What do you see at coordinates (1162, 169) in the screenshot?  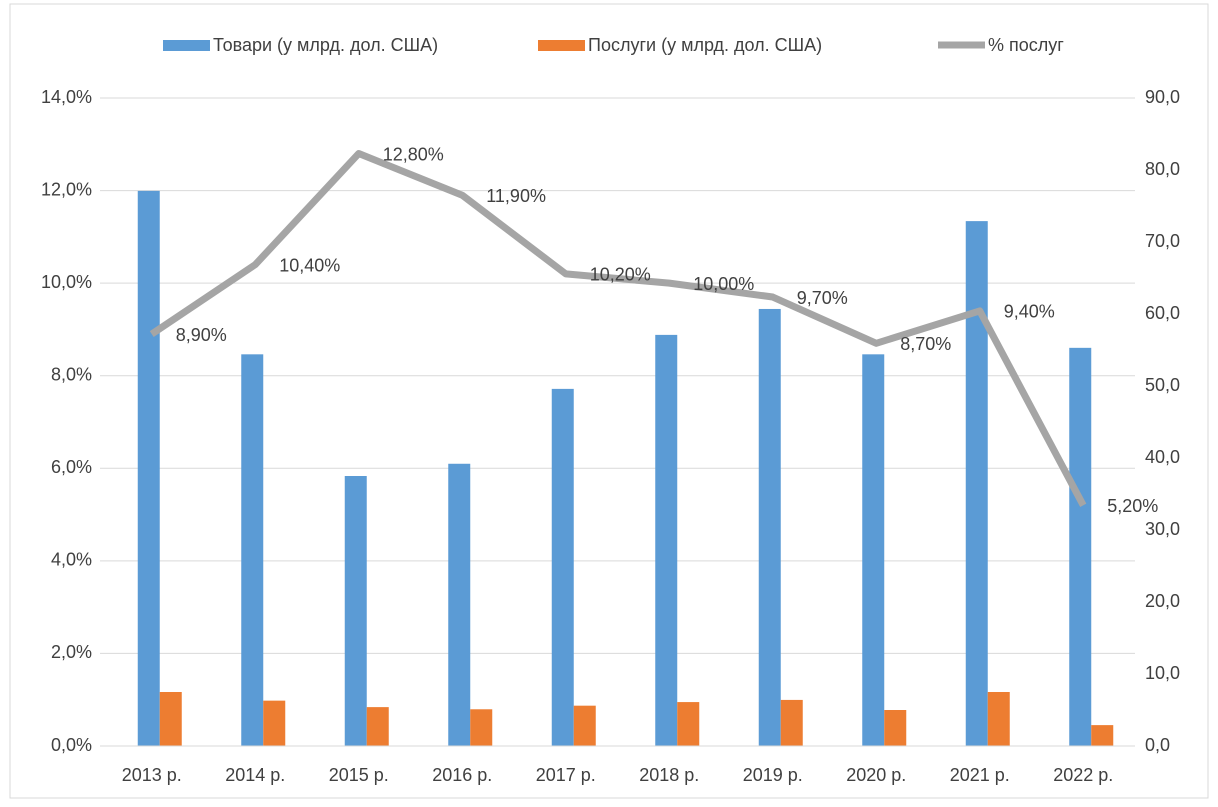 I see `y2-tick-label: 80,0` at bounding box center [1162, 169].